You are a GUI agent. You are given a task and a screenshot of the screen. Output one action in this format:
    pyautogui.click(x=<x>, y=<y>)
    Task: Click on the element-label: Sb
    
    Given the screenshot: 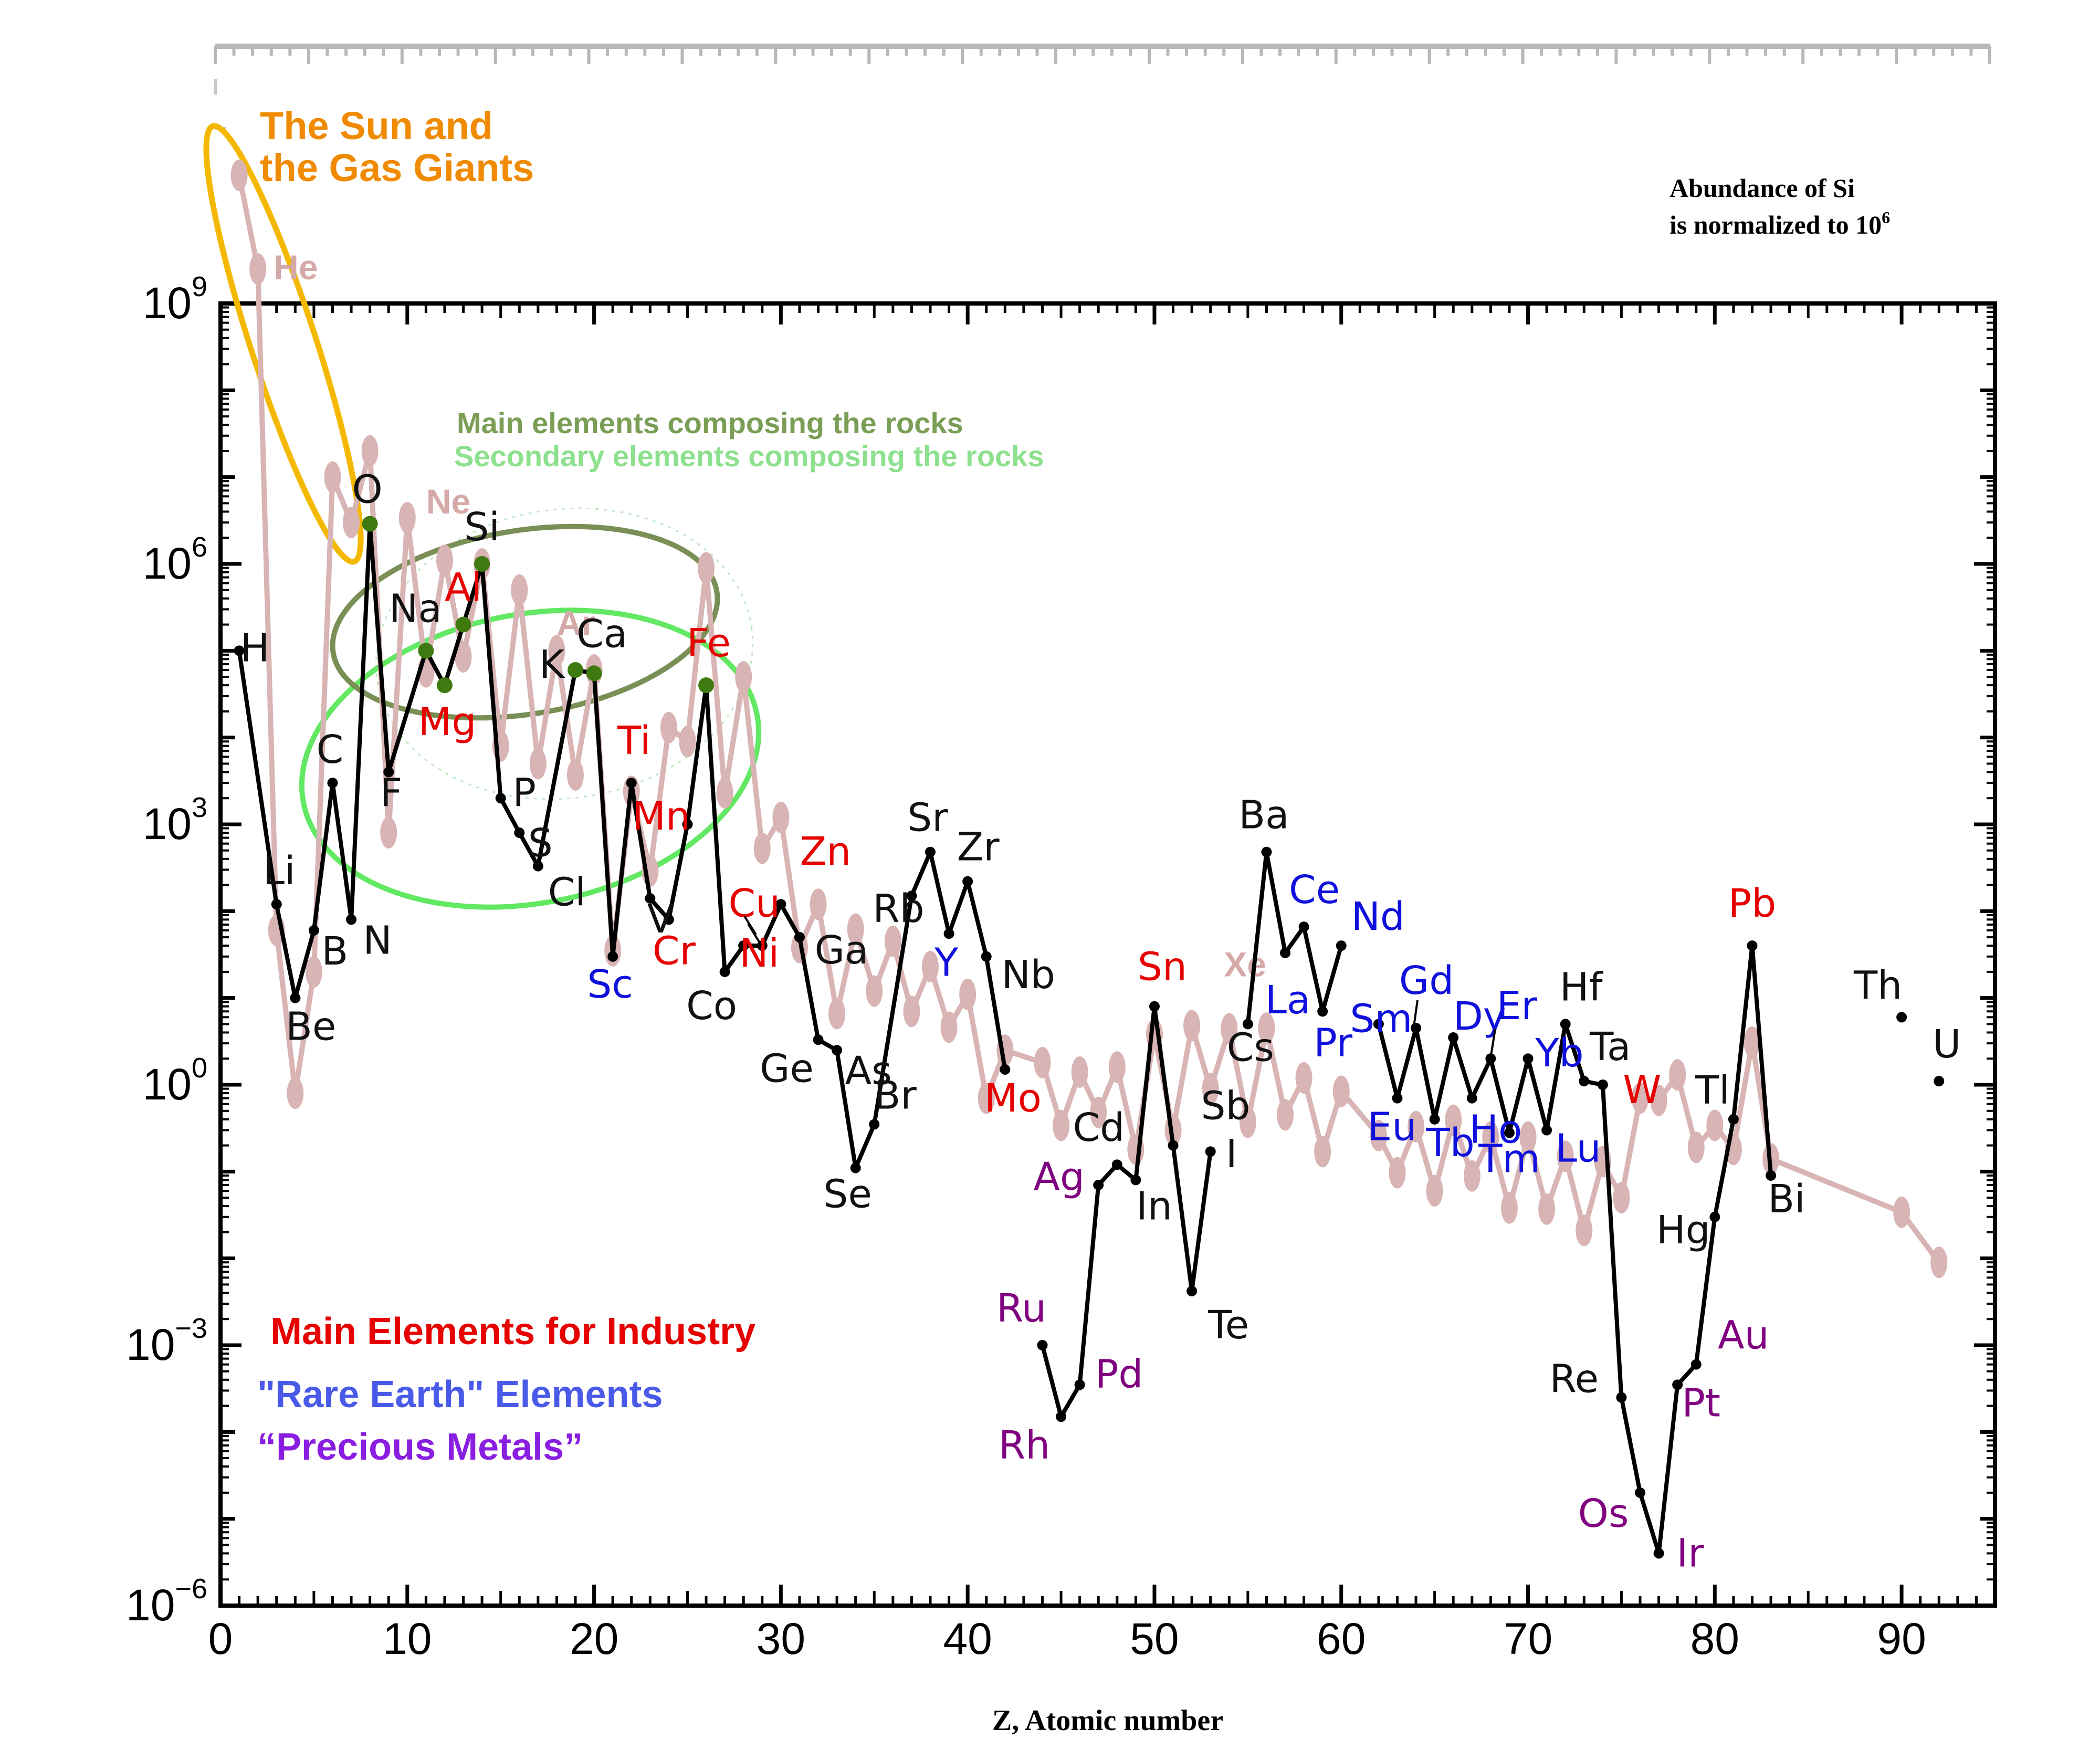 What is the action you would take?
    pyautogui.click(x=1226, y=1106)
    